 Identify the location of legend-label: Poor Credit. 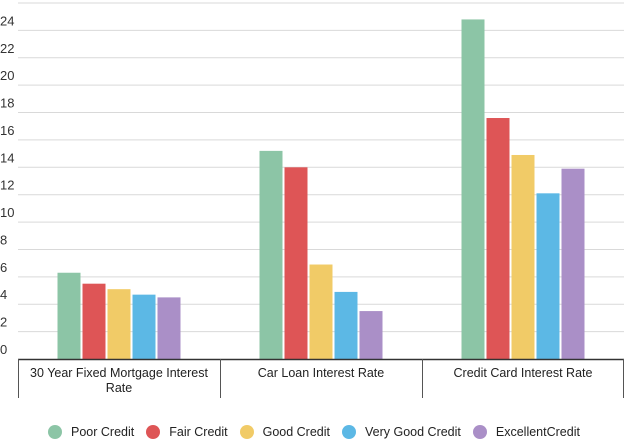
(103, 432).